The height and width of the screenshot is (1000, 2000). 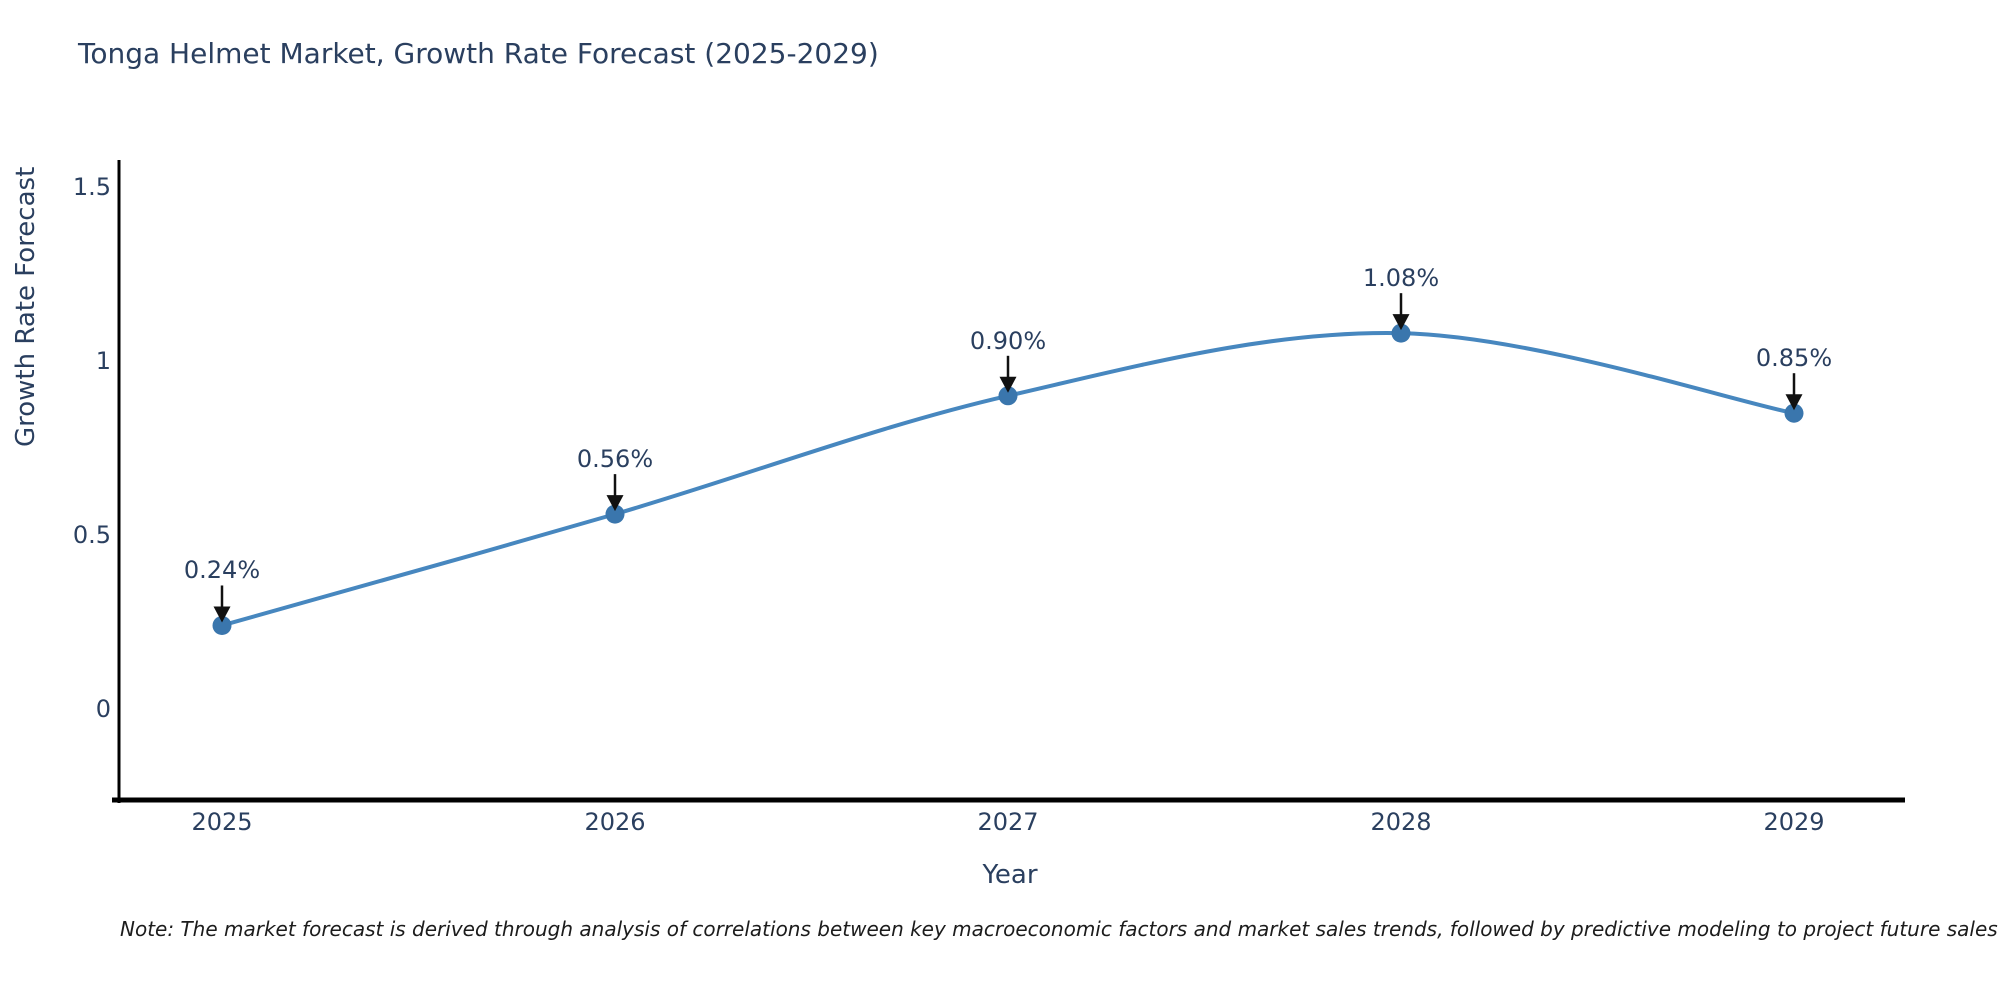 I want to click on x-tick-label: 2025, so click(x=222, y=822).